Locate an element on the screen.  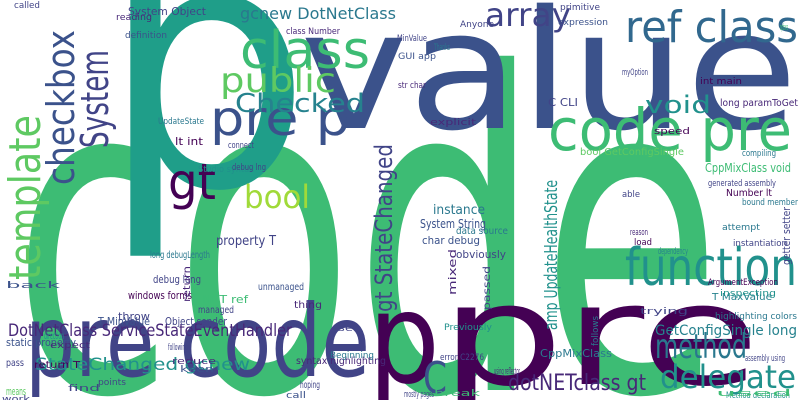
word: Method declaration is located at coordinates (758, 395).